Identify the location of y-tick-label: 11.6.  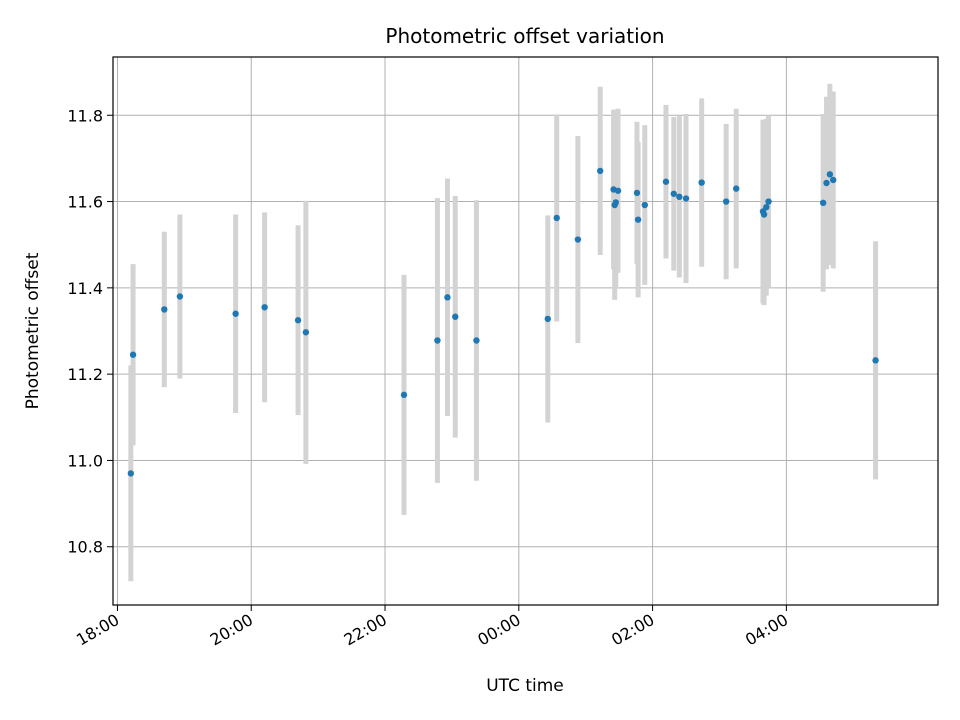
(85, 202).